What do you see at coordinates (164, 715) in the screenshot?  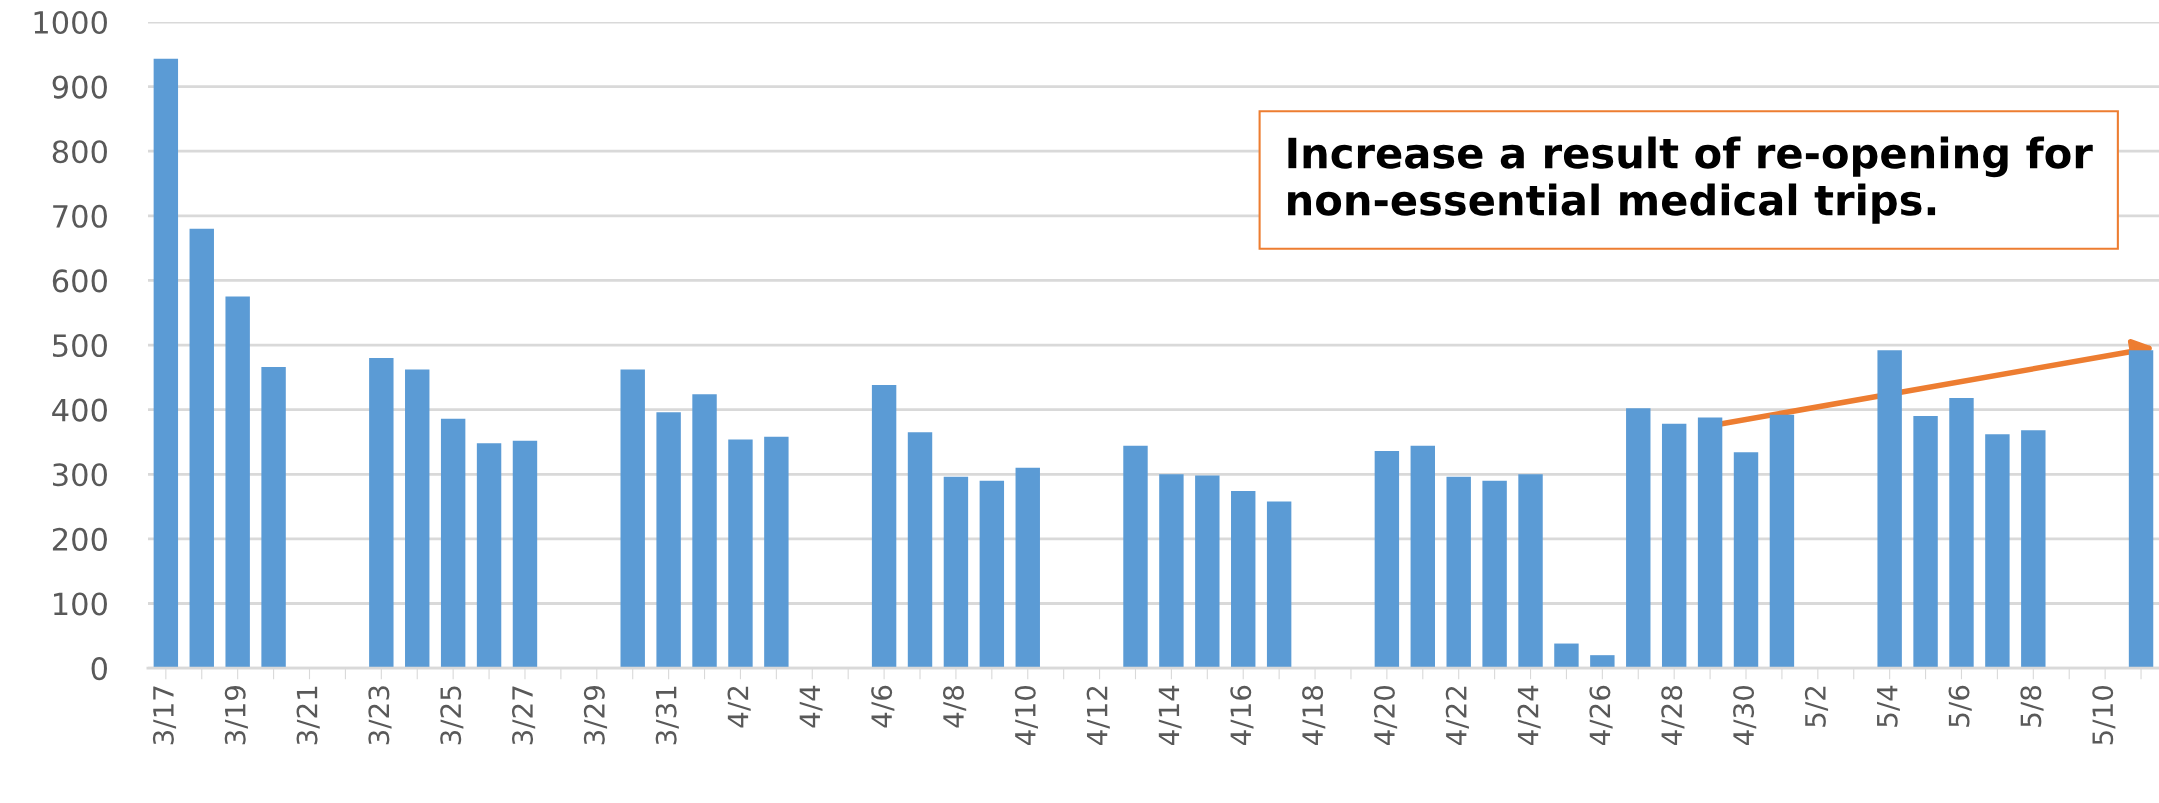 I see `x-tick-label: 3/17` at bounding box center [164, 715].